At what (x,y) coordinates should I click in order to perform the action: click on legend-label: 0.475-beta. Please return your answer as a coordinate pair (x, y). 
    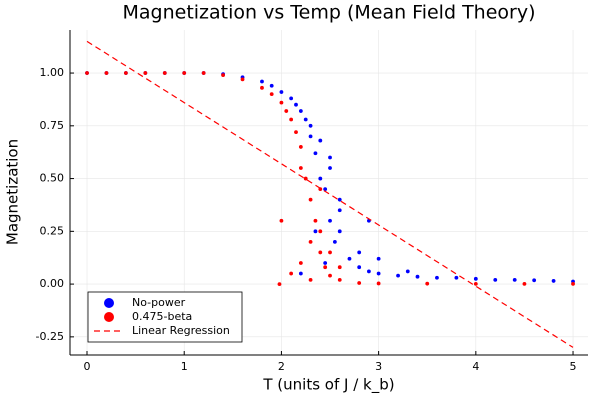
    Looking at the image, I should click on (162, 316).